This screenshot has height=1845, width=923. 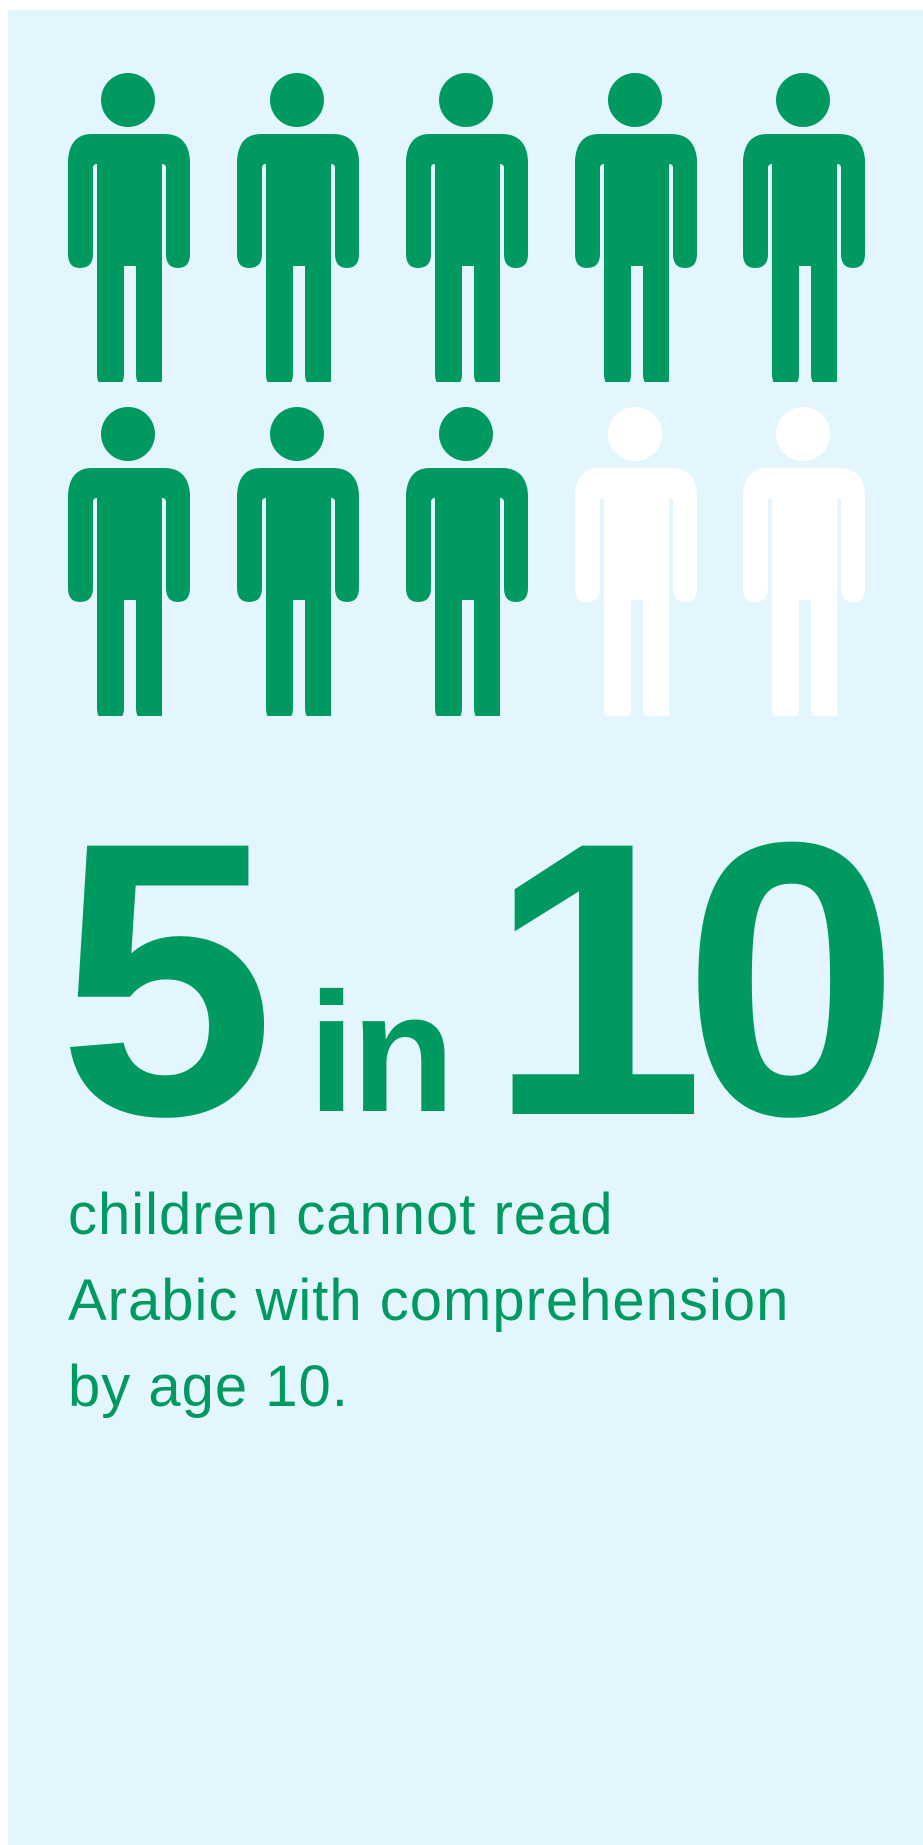 What do you see at coordinates (166, 979) in the screenshot?
I see `stat-numerator: 5` at bounding box center [166, 979].